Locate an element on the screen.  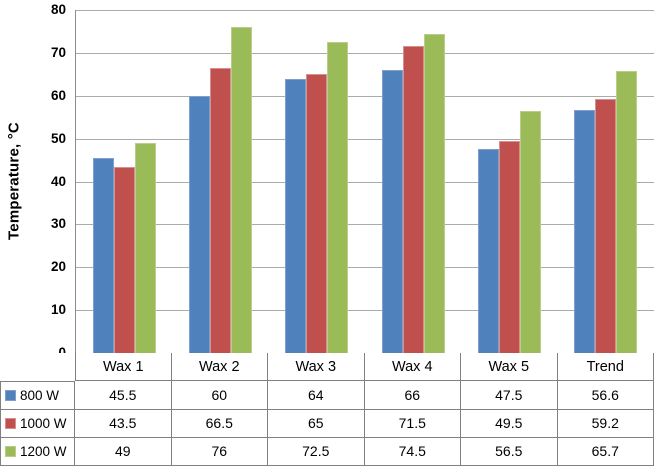
y-tick-label: 70 is located at coordinates (58, 52).